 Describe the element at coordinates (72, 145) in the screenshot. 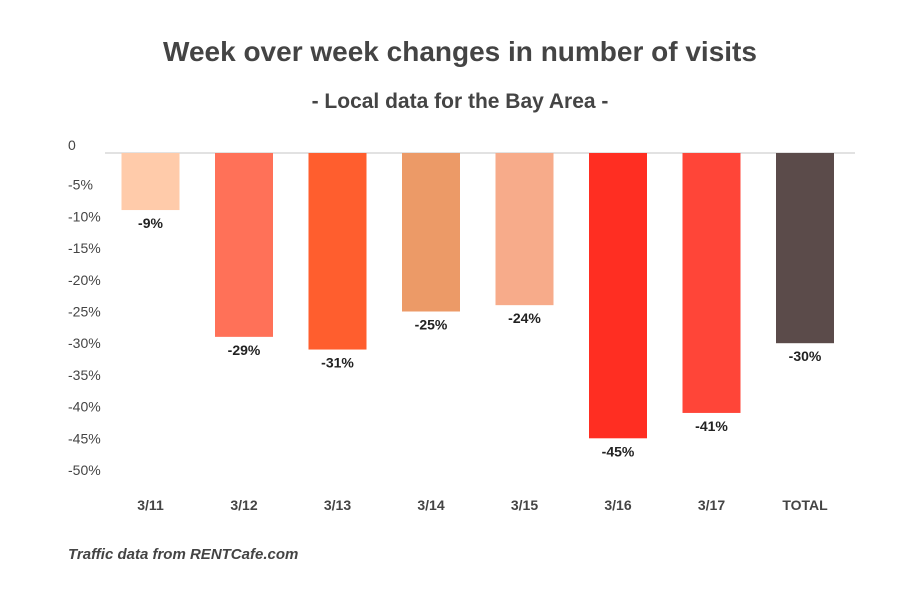

I see `y-tick-label: 0` at that location.